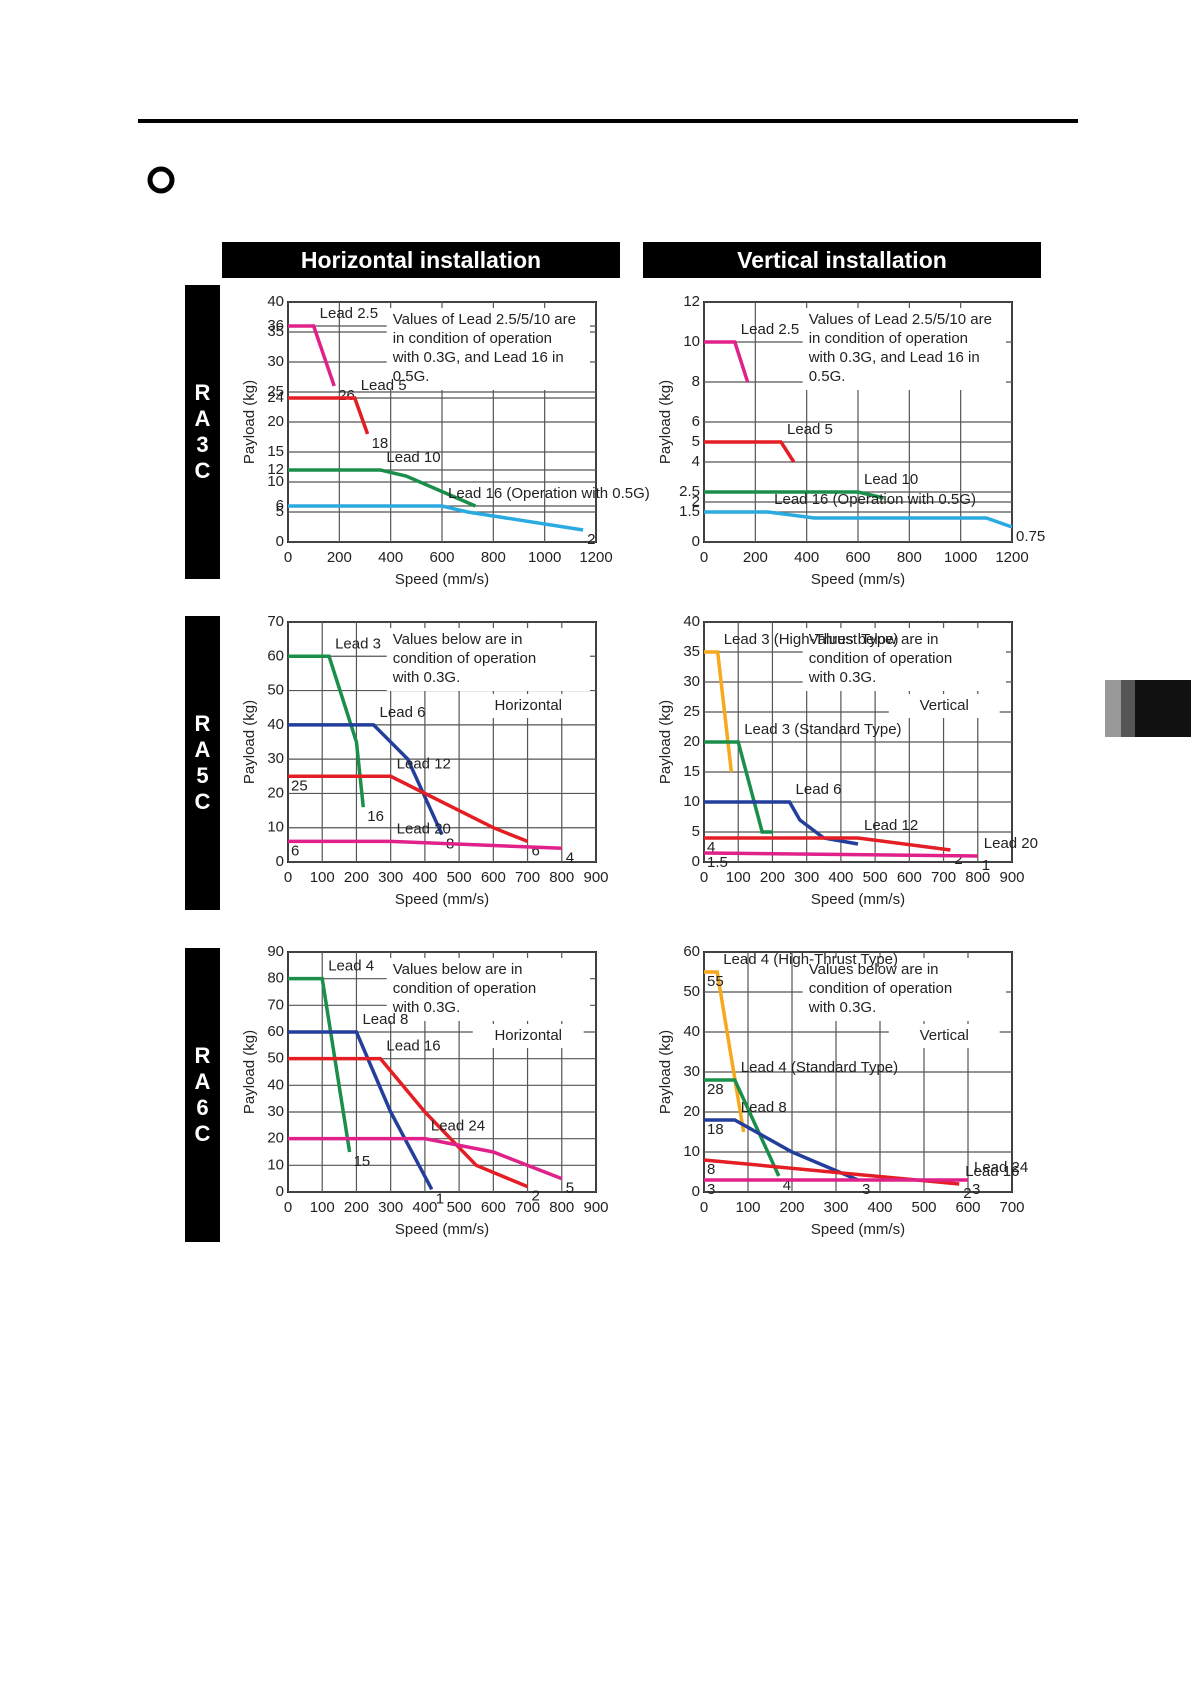  What do you see at coordinates (691, 771) in the screenshot?
I see `y-tick-label: 15` at bounding box center [691, 771].